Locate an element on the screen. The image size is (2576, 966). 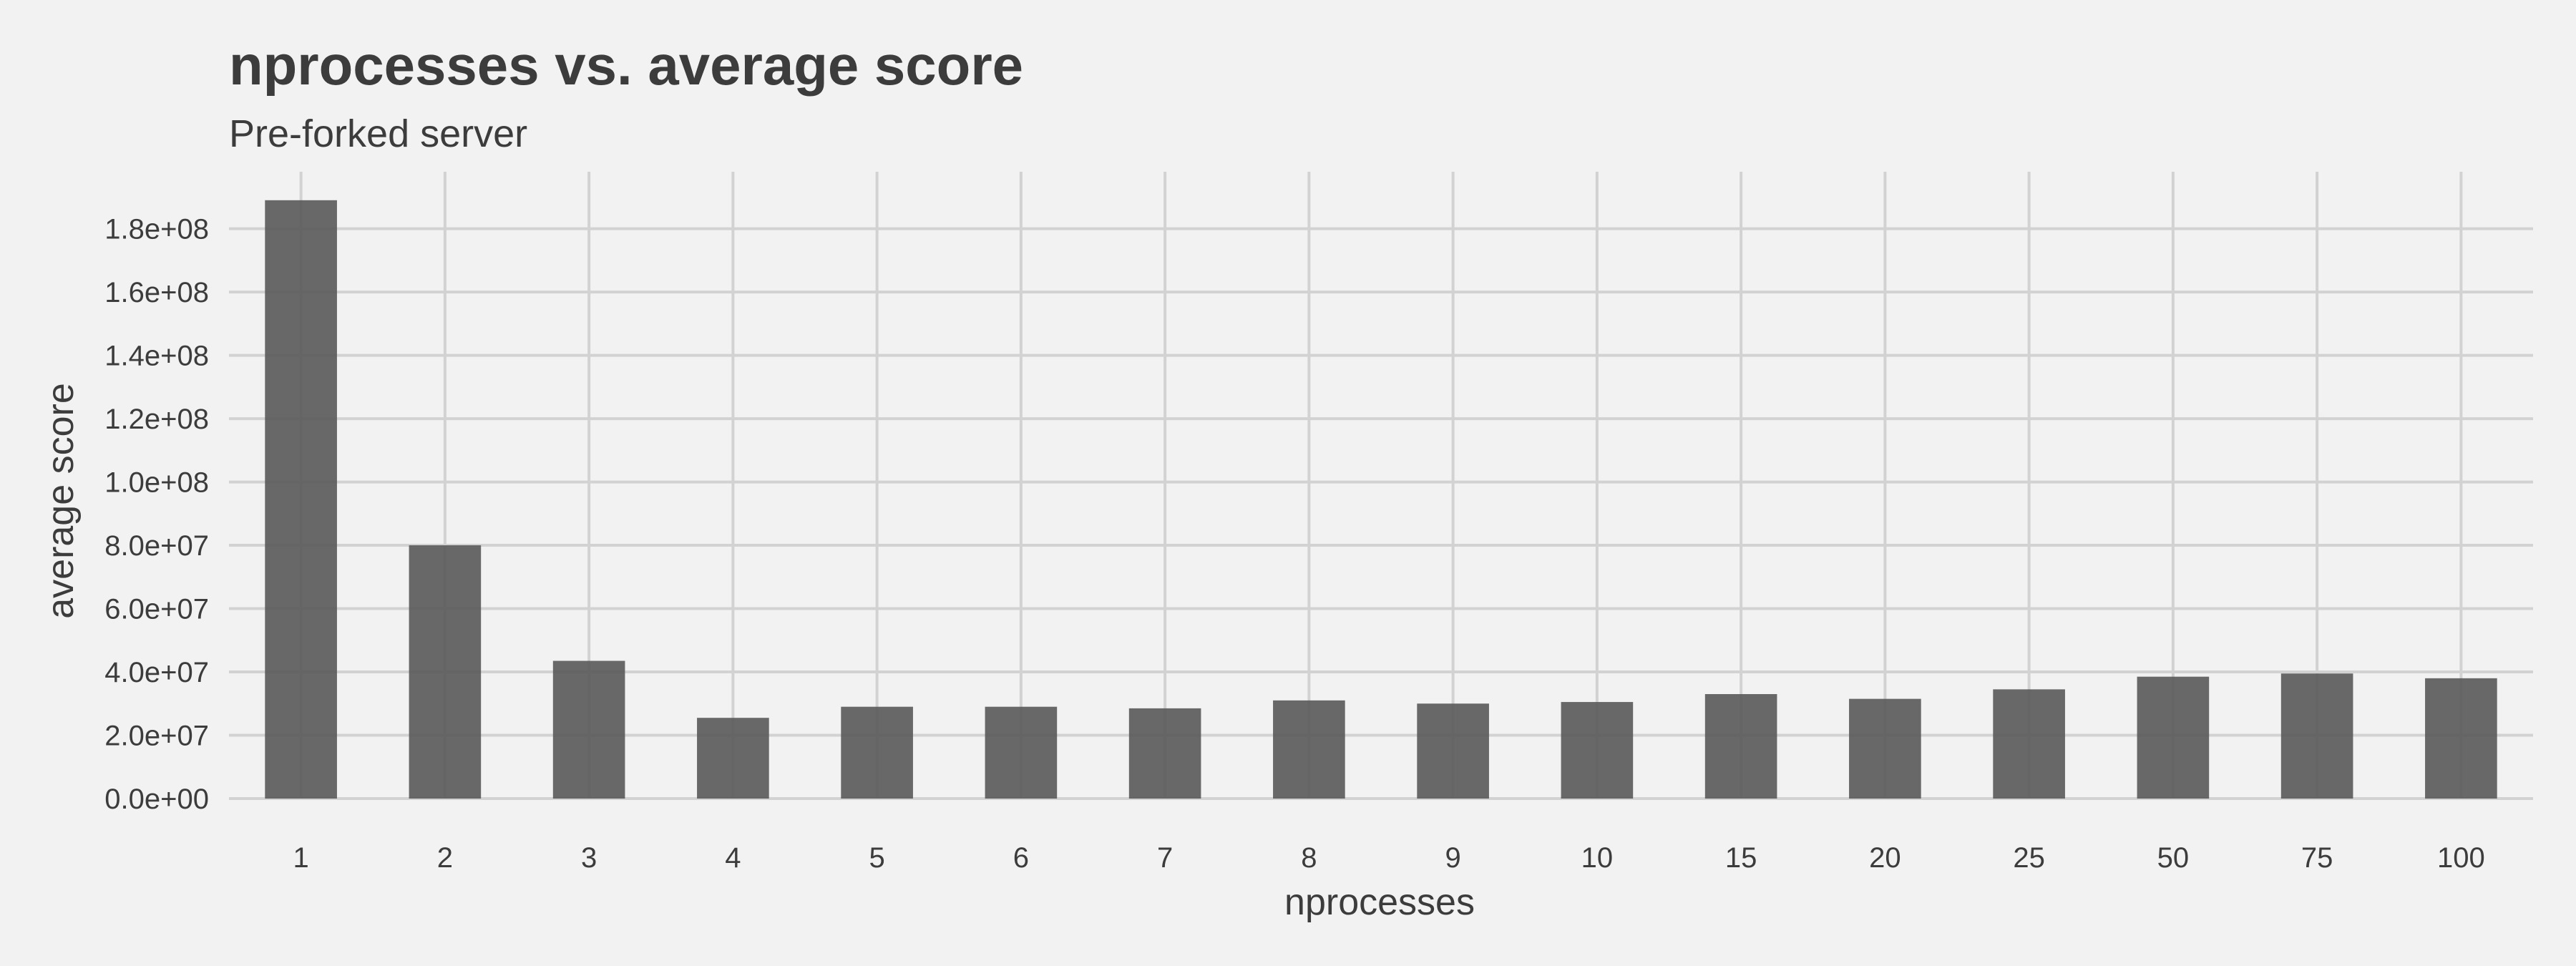
y-tick-label: 2.0e+07 is located at coordinates (156, 736).